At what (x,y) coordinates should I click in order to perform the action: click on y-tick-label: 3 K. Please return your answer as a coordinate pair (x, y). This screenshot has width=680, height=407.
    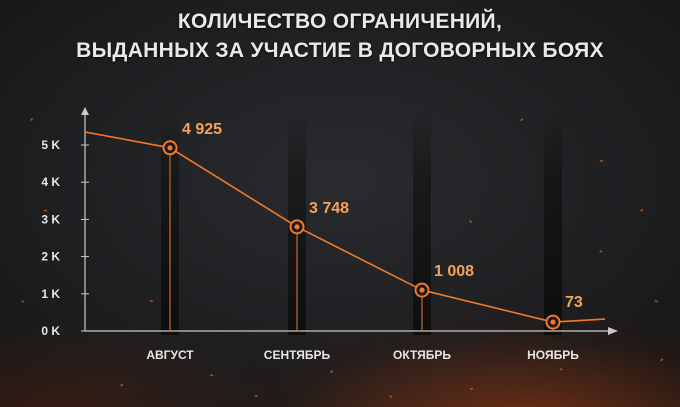
    Looking at the image, I should click on (50, 219).